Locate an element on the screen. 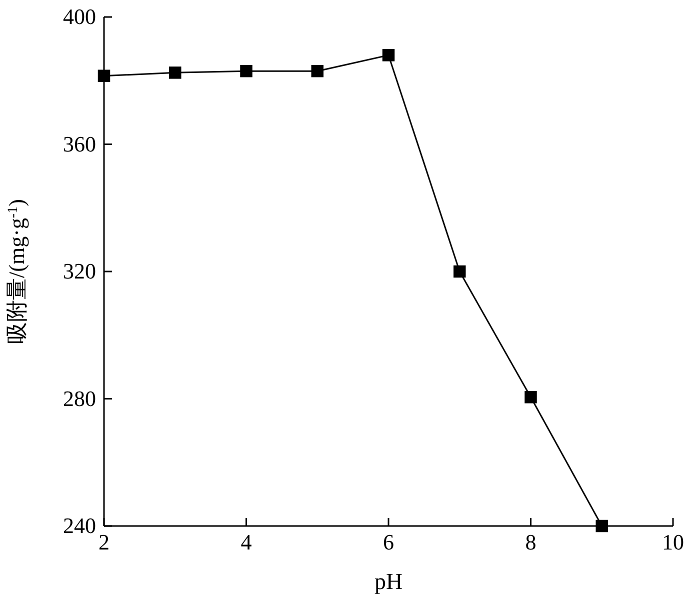 The width and height of the screenshot is (700, 601). y-tick-label: 360 is located at coordinates (79, 143).